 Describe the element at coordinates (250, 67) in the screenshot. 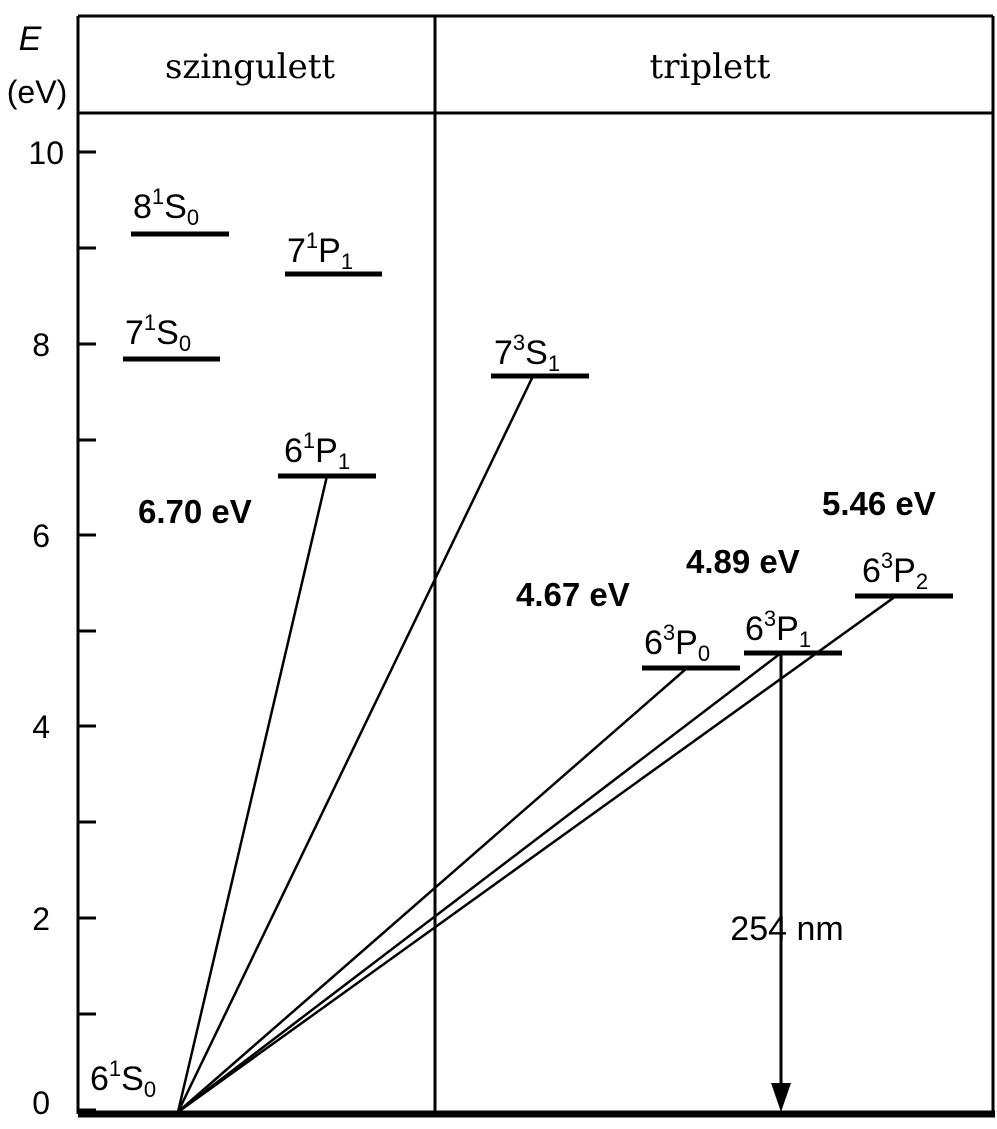

I see `column-header-singlet: szingulett` at that location.